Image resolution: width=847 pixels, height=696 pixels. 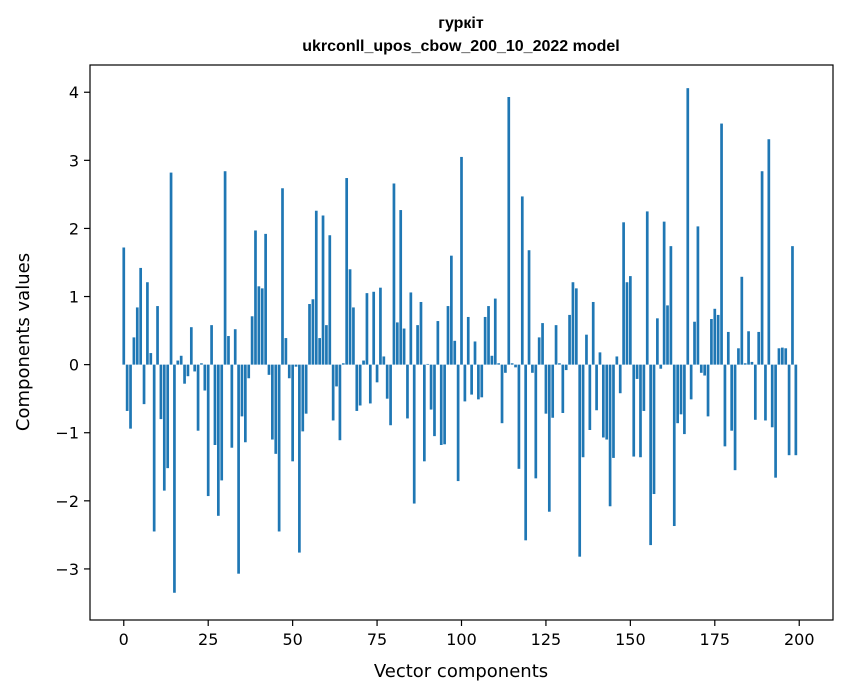 What do you see at coordinates (67, 433) in the screenshot?
I see `y-tick-label: −1` at bounding box center [67, 433].